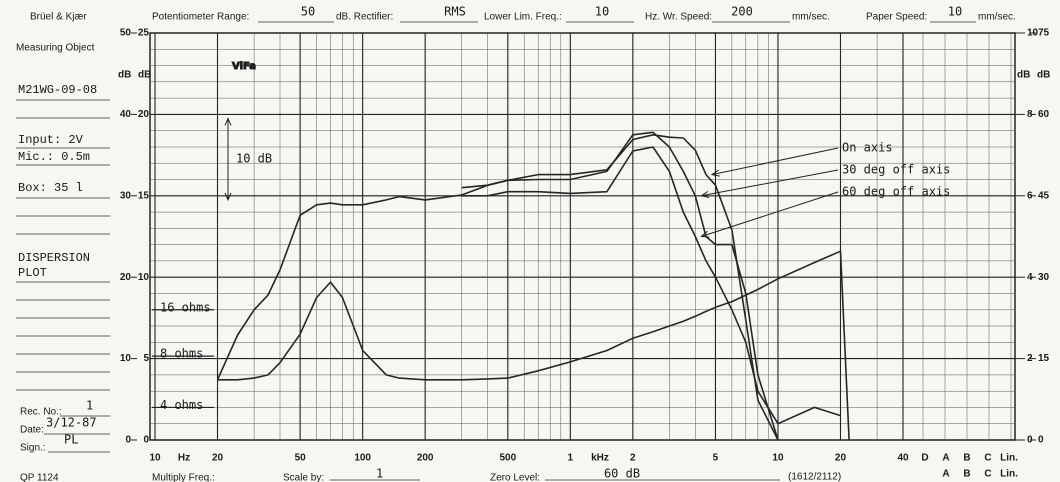 This screenshot has height=482, width=1060. What do you see at coordinates (507, 458) in the screenshot?
I see `x-tick-label: 500` at bounding box center [507, 458].